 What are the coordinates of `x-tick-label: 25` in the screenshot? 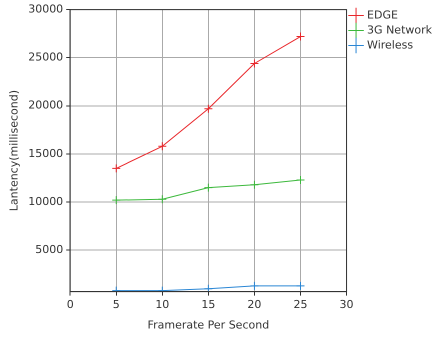 It's located at (300, 305).